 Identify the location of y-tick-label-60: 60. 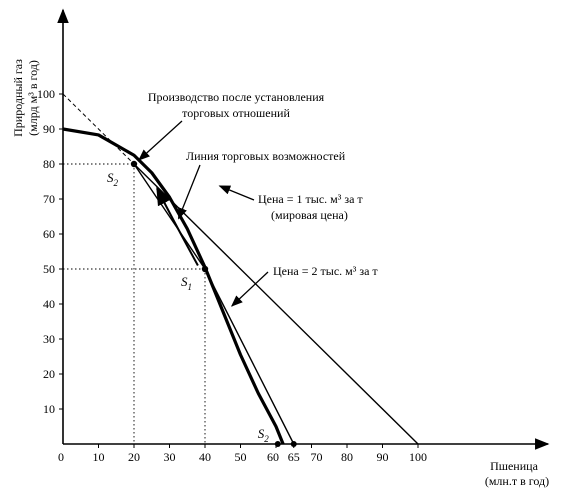
(49, 234).